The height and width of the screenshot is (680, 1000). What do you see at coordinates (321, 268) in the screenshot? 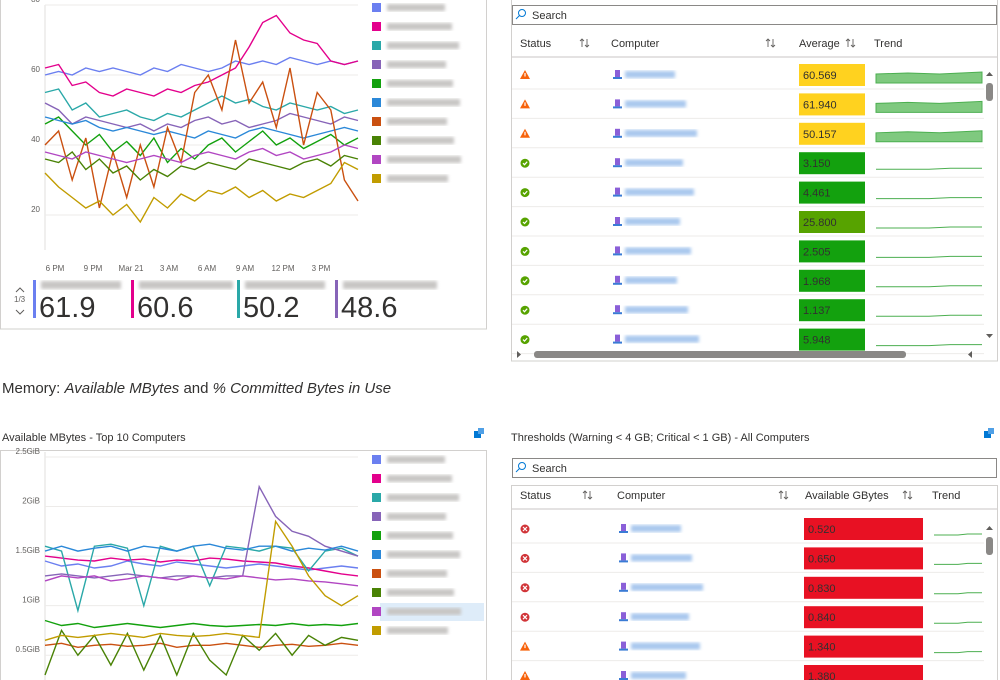
I see `x-tick-label: 3 PM` at bounding box center [321, 268].